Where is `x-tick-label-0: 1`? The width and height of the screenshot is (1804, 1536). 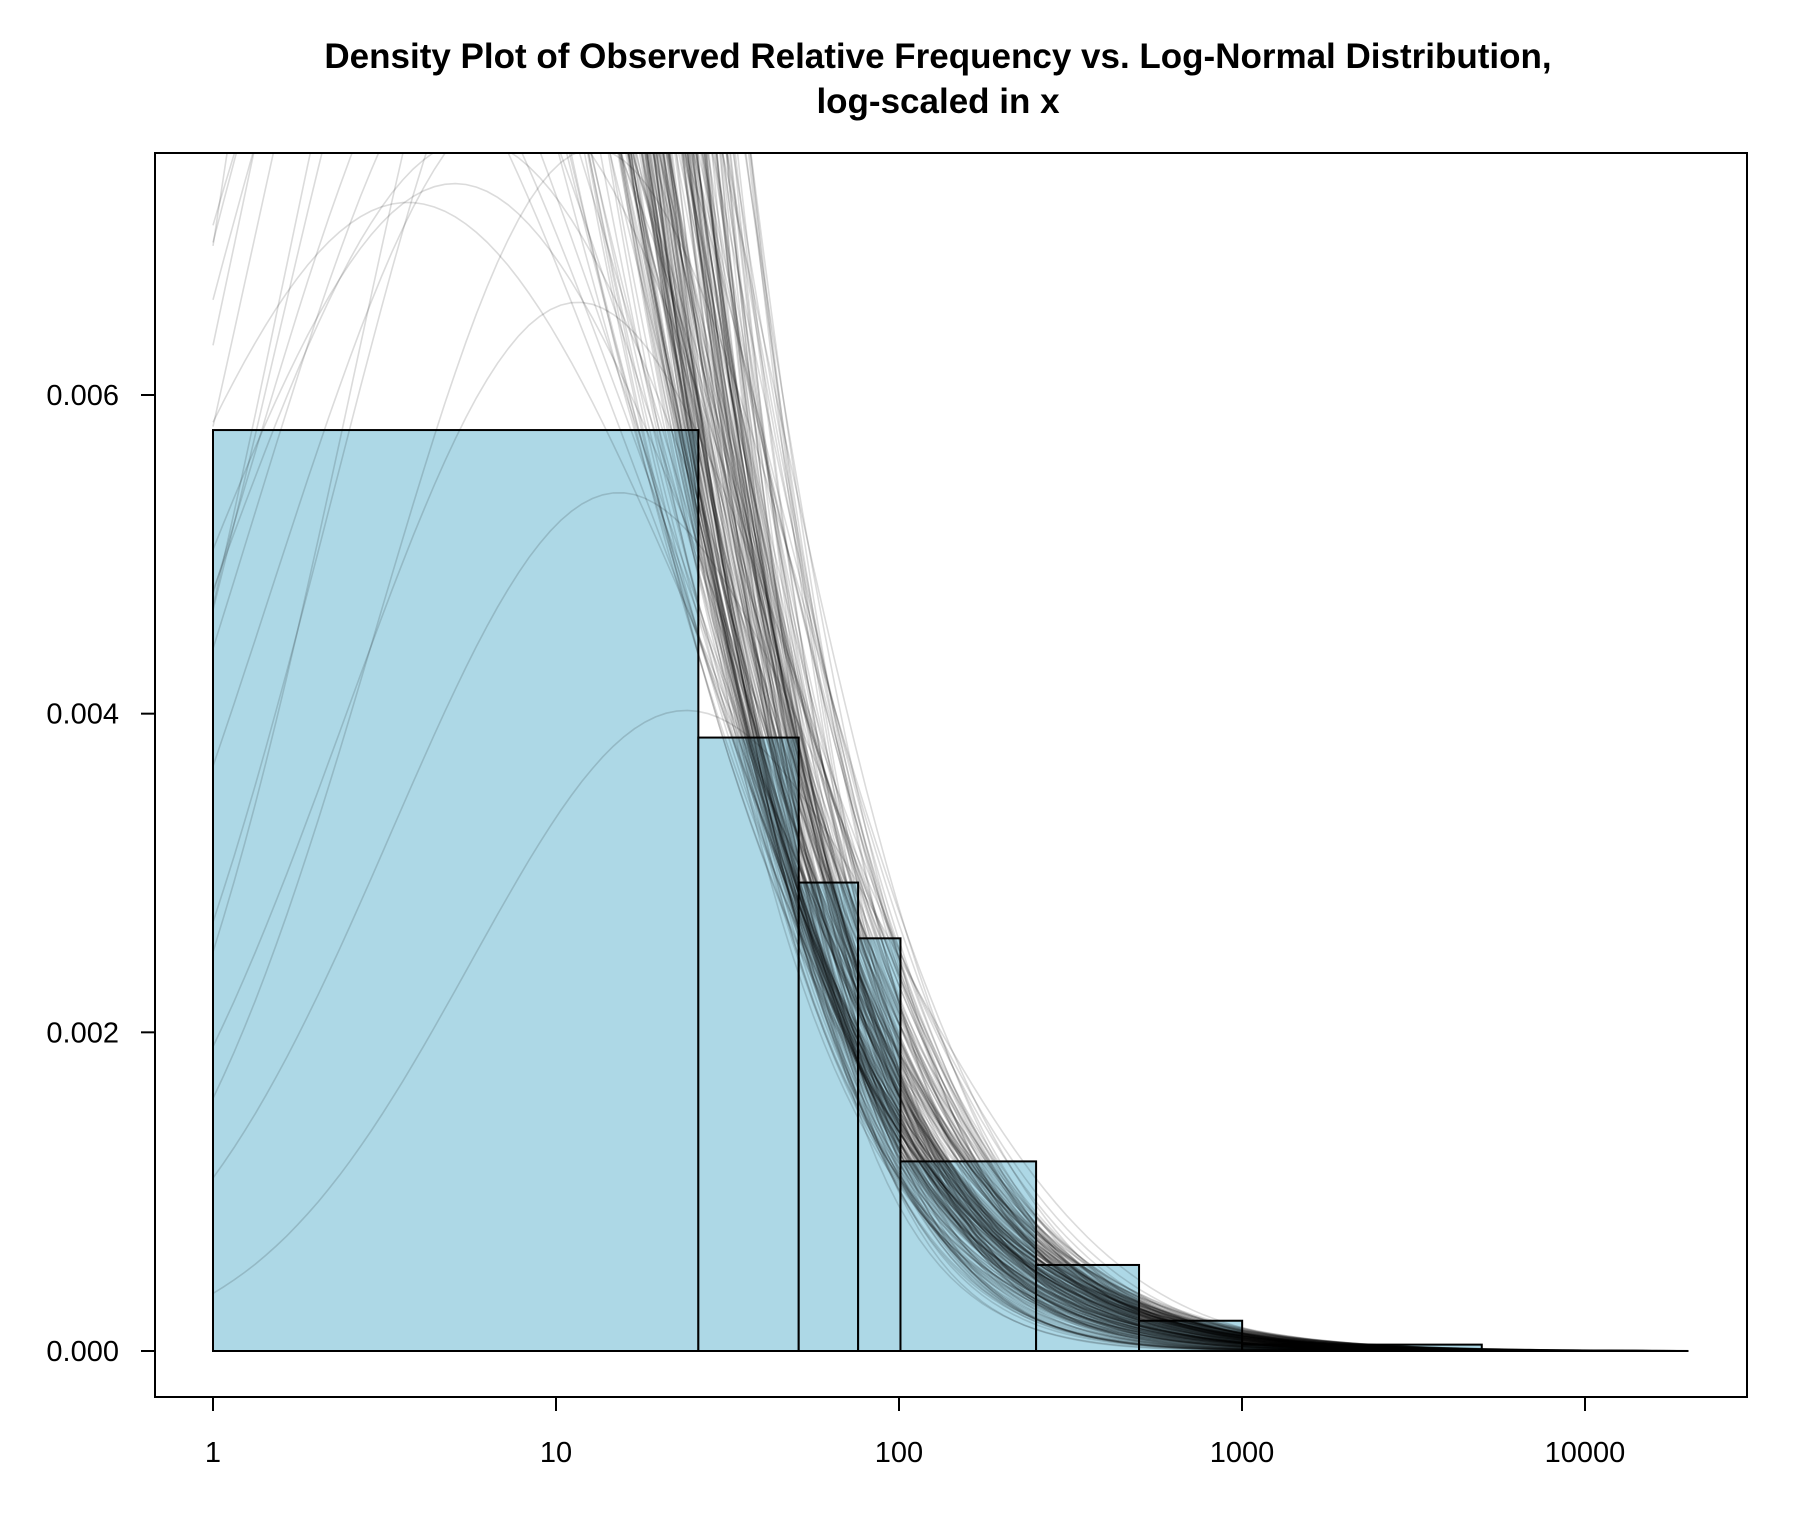 x-tick-label-0: 1 is located at coordinates (213, 1453).